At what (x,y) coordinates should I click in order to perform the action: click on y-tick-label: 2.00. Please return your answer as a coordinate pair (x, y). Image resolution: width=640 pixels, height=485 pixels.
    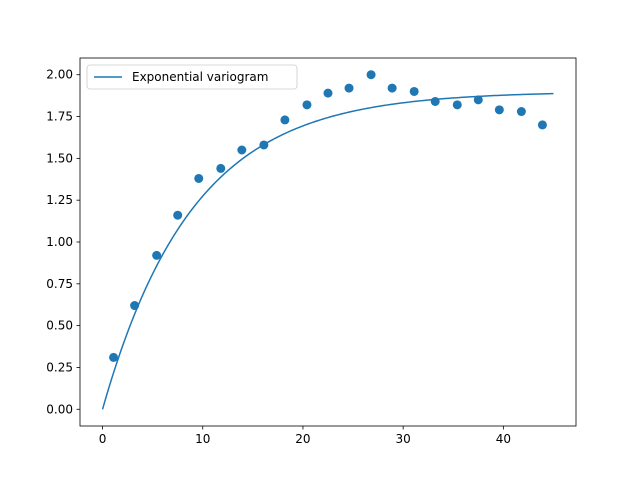
    Looking at the image, I should click on (59, 75).